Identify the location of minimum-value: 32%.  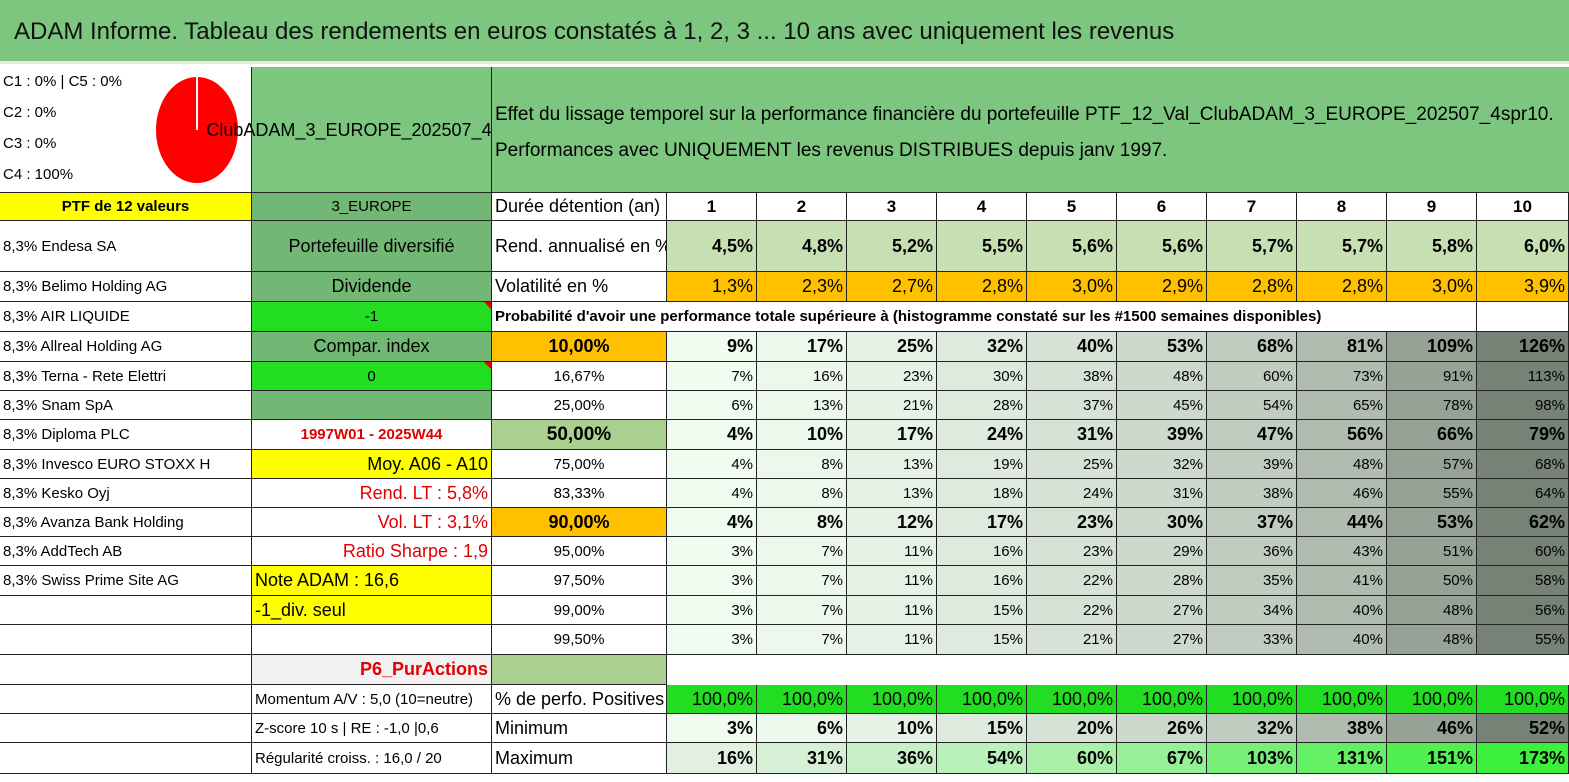
(1252, 728).